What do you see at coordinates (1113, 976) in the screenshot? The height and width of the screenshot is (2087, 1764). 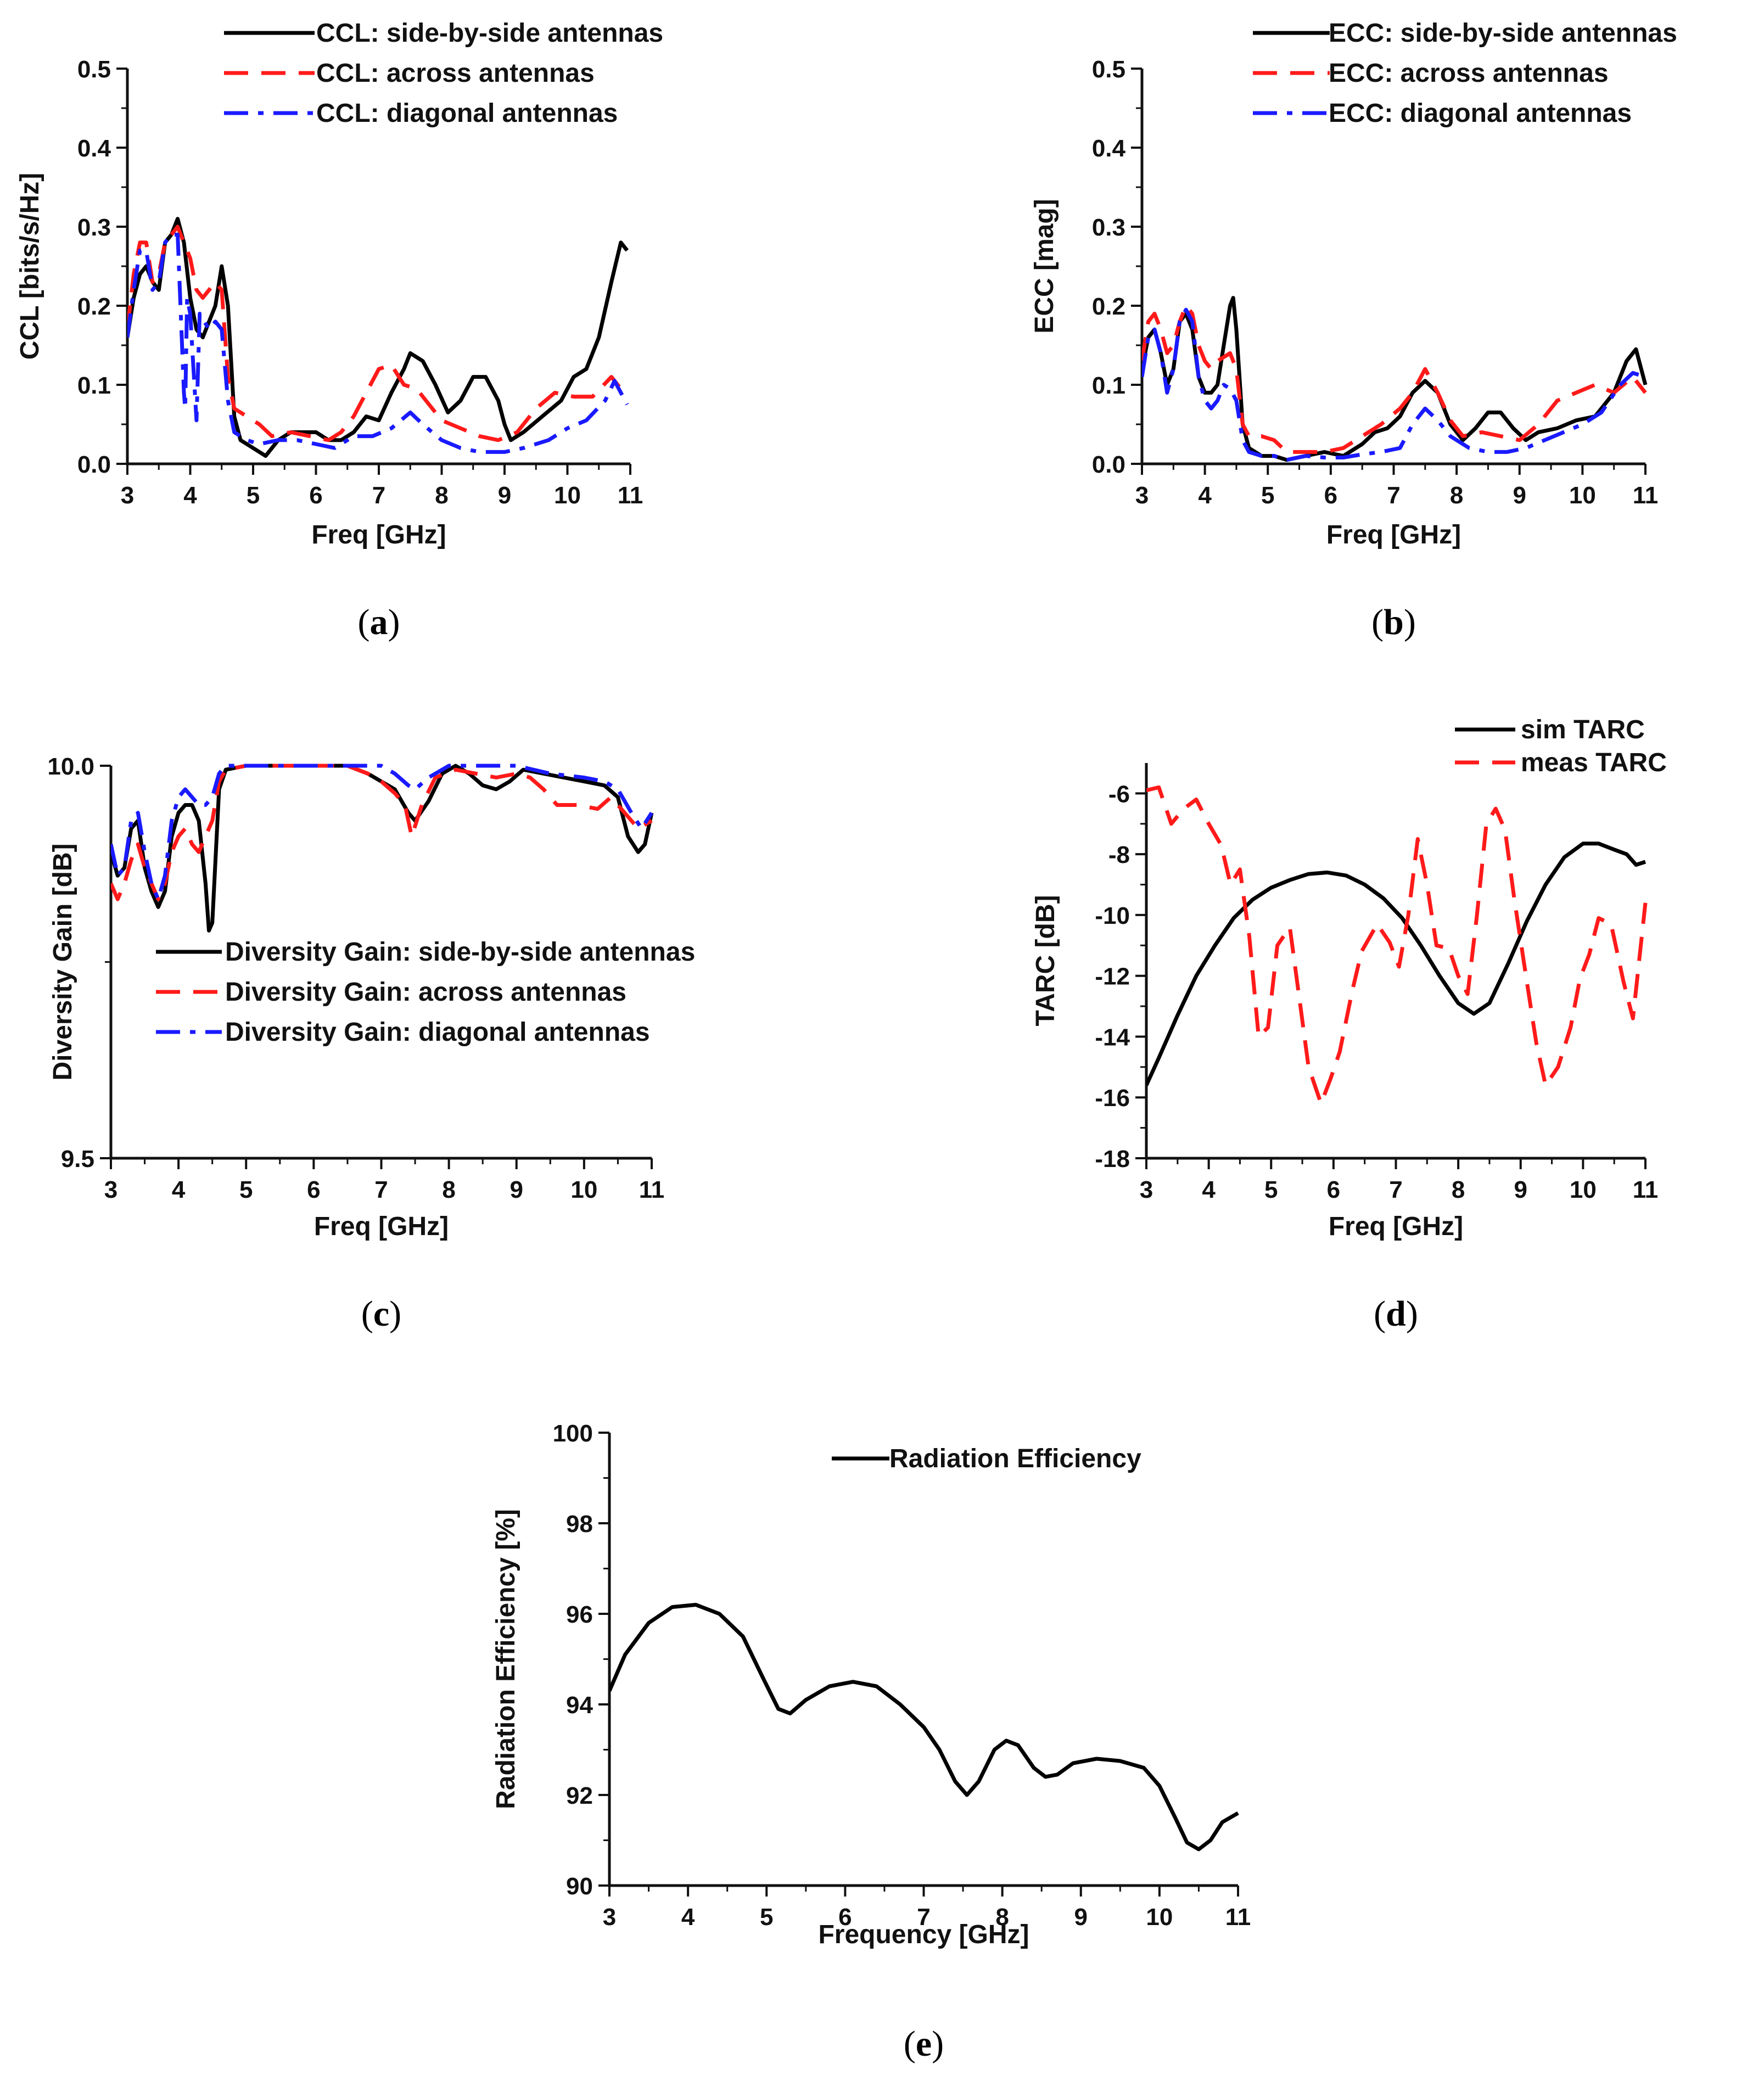 I see `y-tick-label: -12` at bounding box center [1113, 976].